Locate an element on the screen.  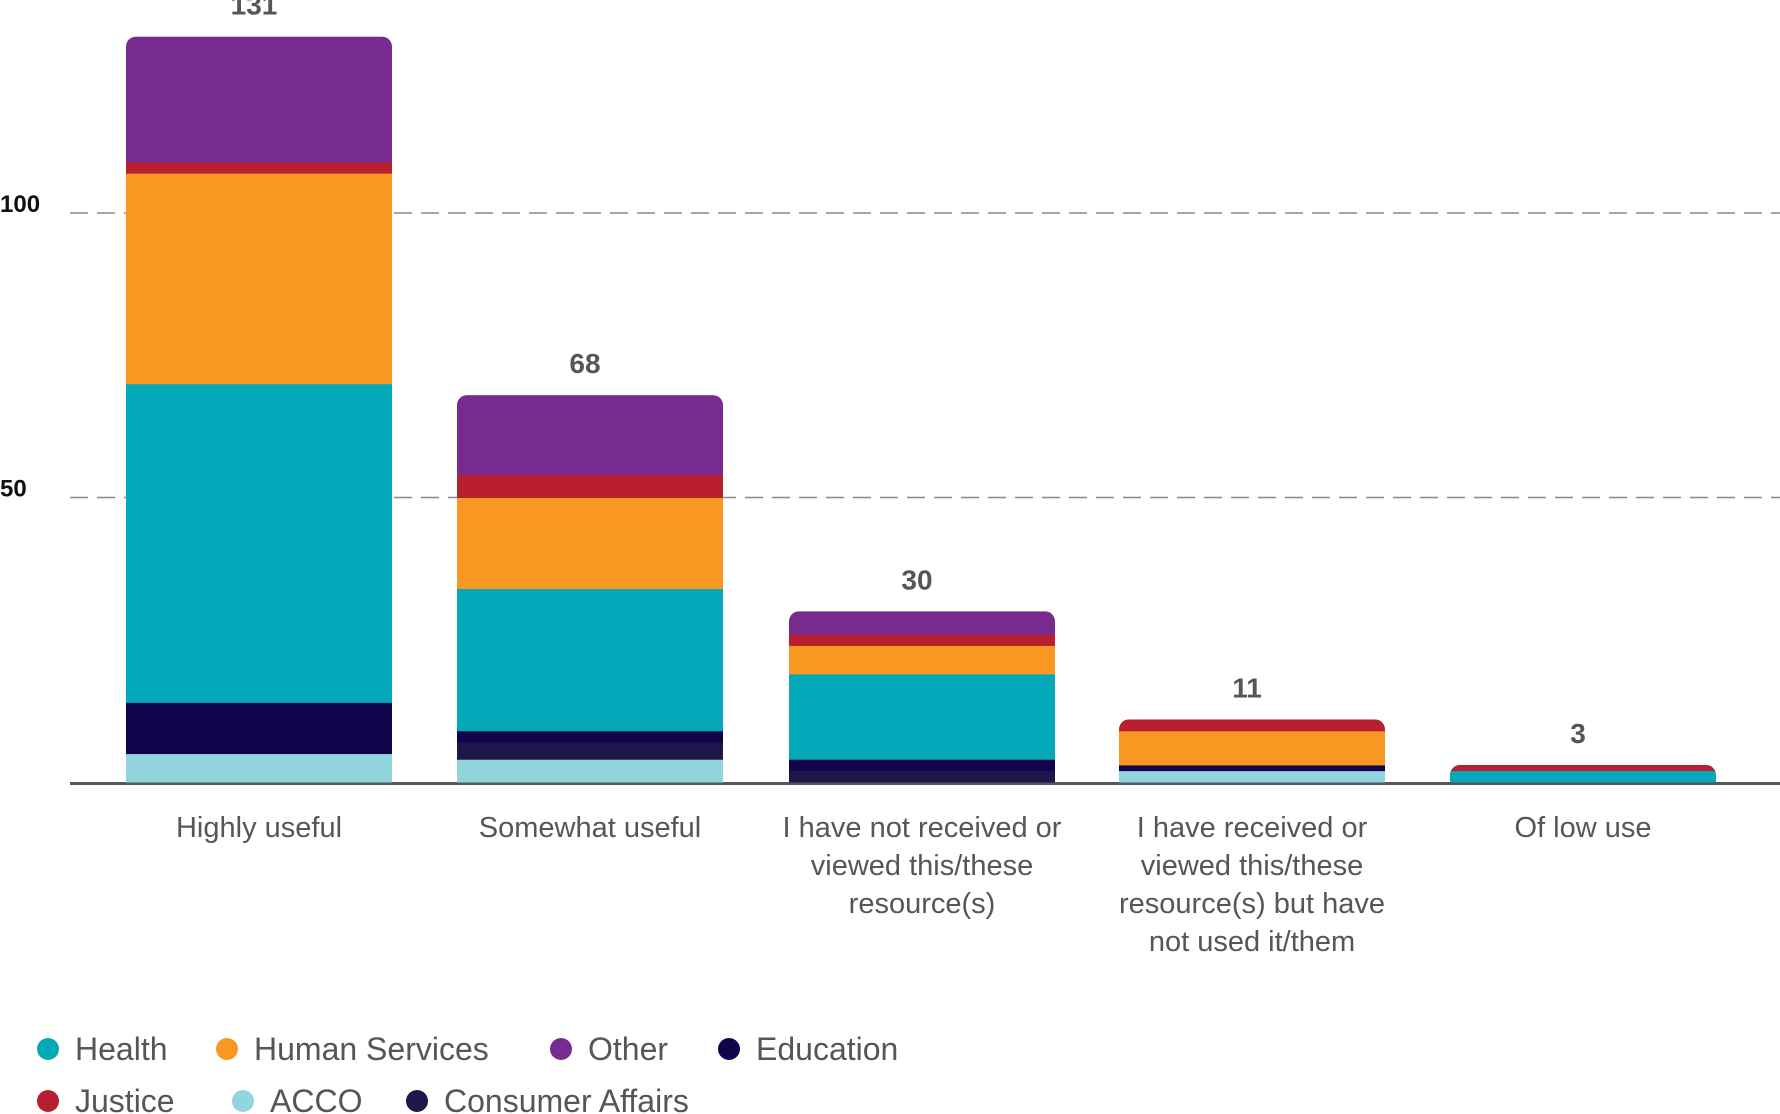
value-label: 11 is located at coordinates (1247, 687).